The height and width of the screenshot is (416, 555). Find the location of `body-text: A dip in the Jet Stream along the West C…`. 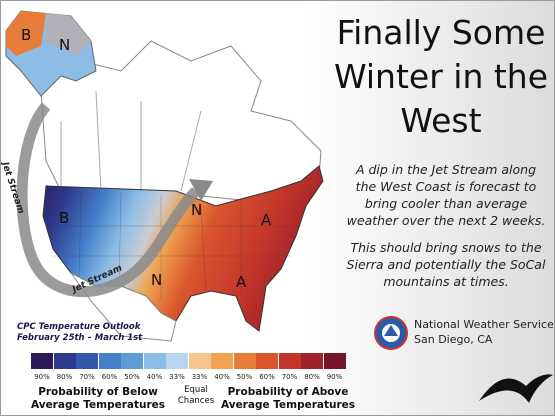

body-text: A dip in the Jet Stream along the West C… is located at coordinates (446, 195).